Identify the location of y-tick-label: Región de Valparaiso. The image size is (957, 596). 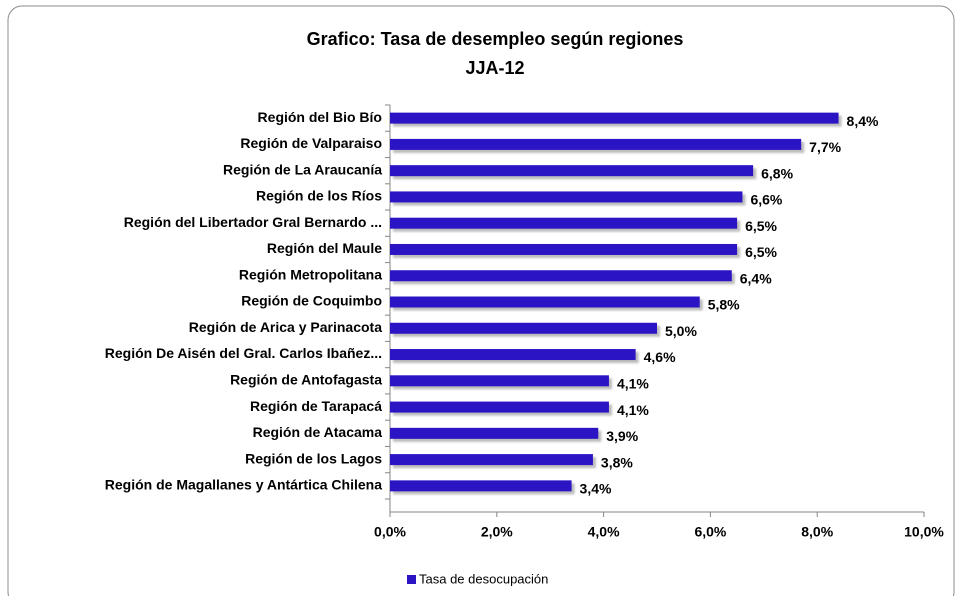
(311, 143).